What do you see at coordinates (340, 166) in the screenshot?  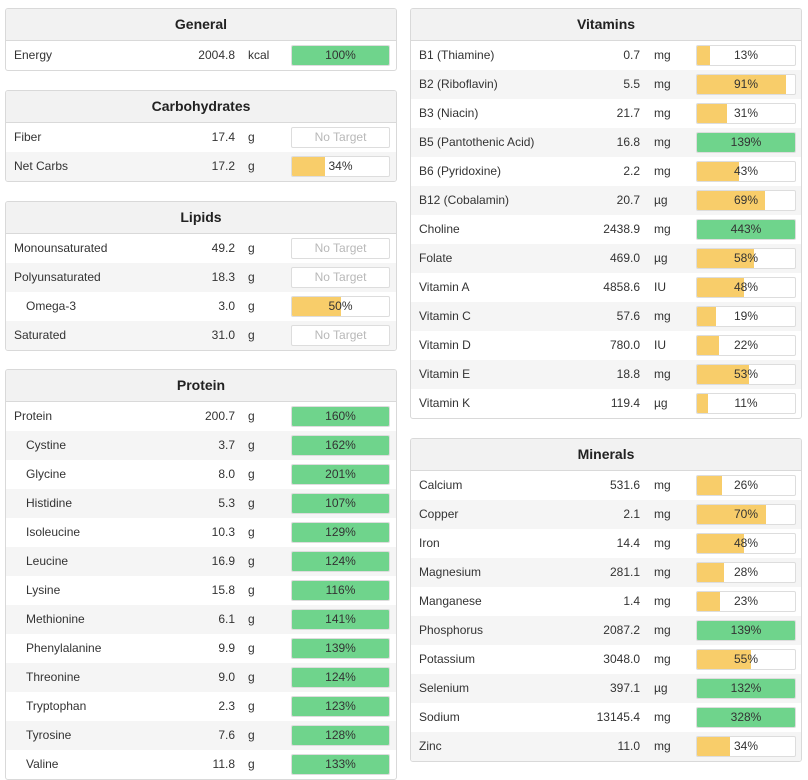 I see `progress-label: 34%` at bounding box center [340, 166].